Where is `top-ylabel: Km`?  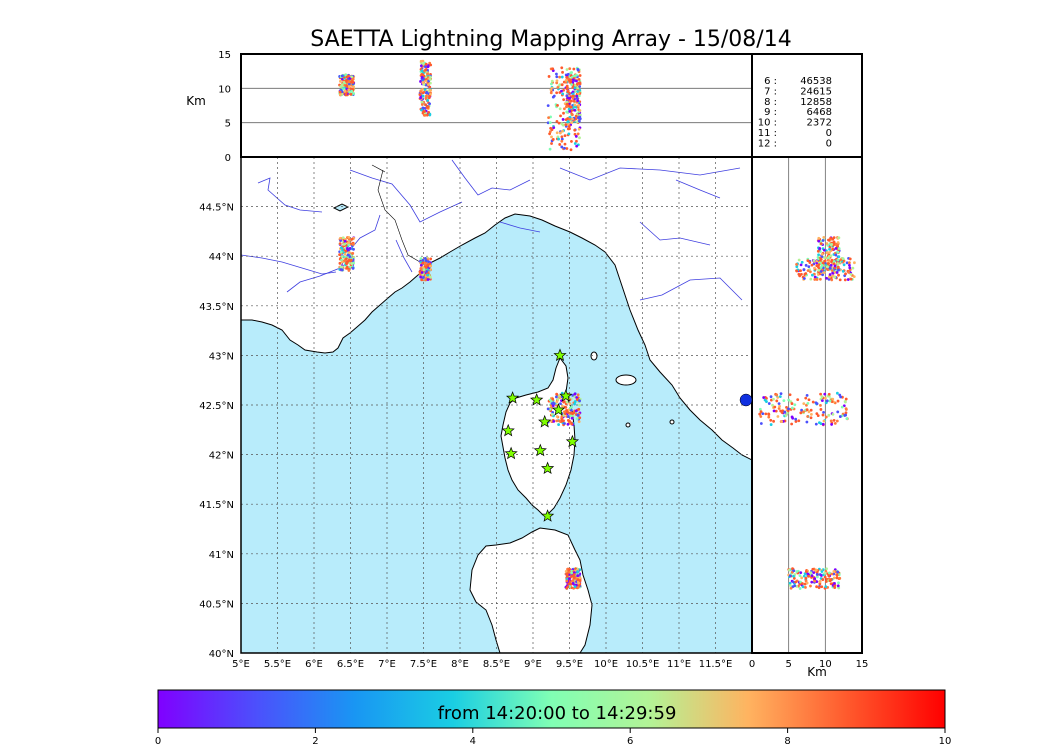
top-ylabel: Km is located at coordinates (196, 101).